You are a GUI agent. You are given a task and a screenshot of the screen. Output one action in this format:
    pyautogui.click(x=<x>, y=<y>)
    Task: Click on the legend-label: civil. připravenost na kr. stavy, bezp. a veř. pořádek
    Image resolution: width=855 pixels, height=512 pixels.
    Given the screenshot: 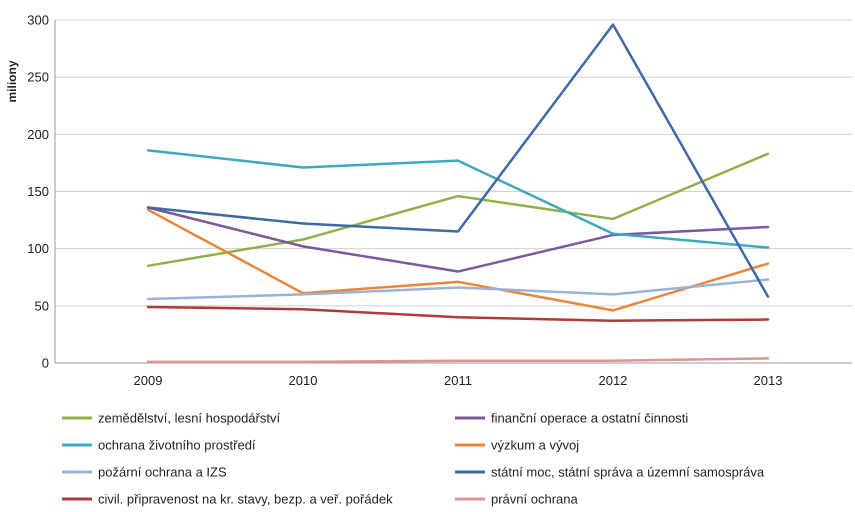 What is the action you would take?
    pyautogui.click(x=246, y=499)
    